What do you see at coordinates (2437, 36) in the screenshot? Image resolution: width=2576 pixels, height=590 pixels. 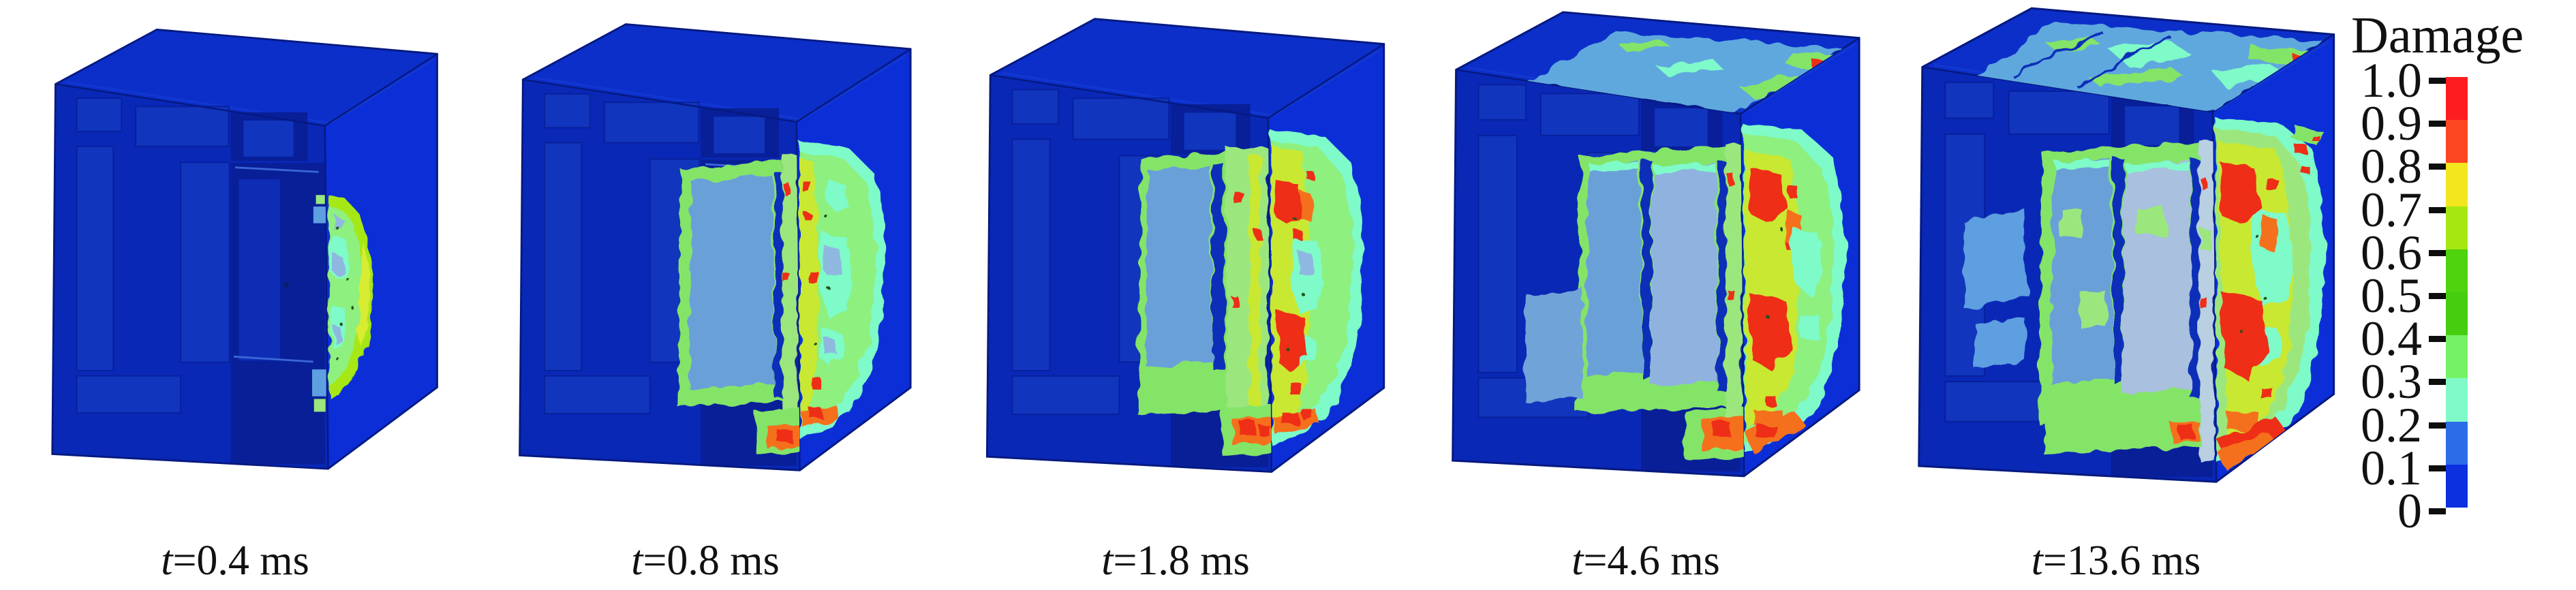 I see `colorbar-title: Damage` at bounding box center [2437, 36].